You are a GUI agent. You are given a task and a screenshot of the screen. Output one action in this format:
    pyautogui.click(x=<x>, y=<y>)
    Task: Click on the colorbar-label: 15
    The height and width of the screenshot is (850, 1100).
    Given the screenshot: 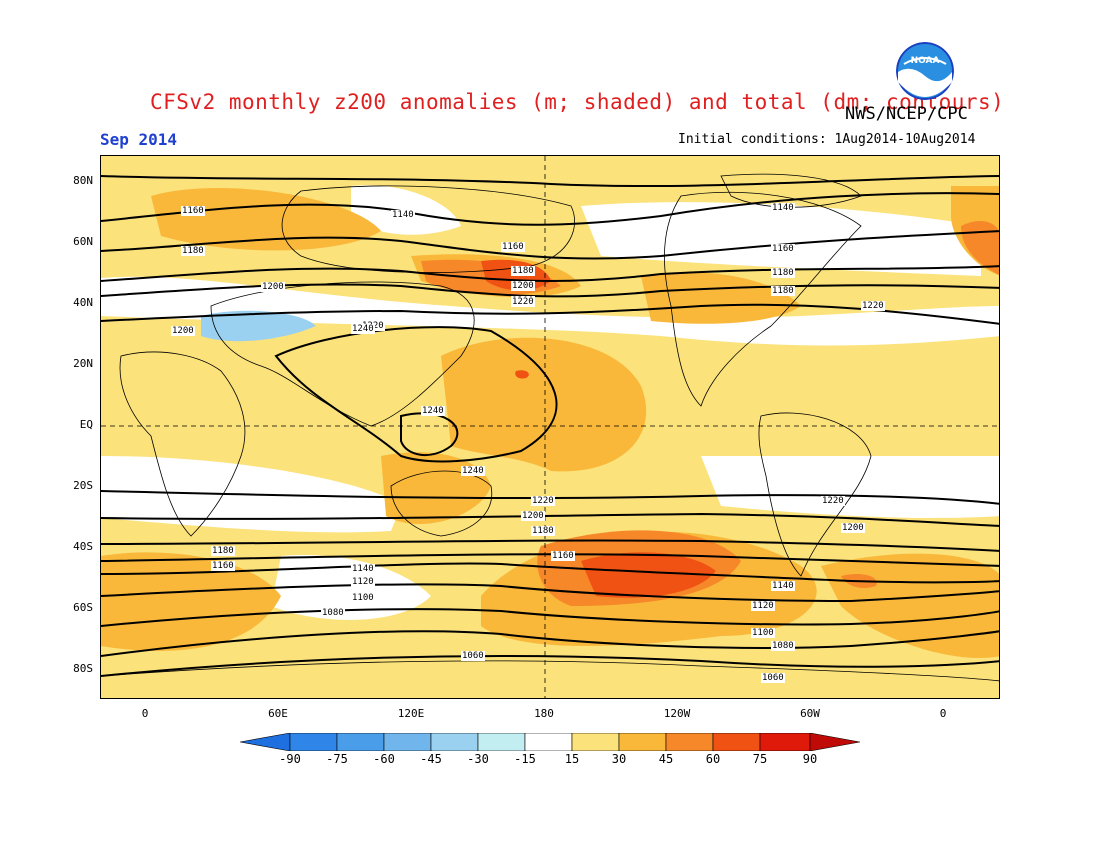 What is the action you would take?
    pyautogui.click(x=572, y=759)
    